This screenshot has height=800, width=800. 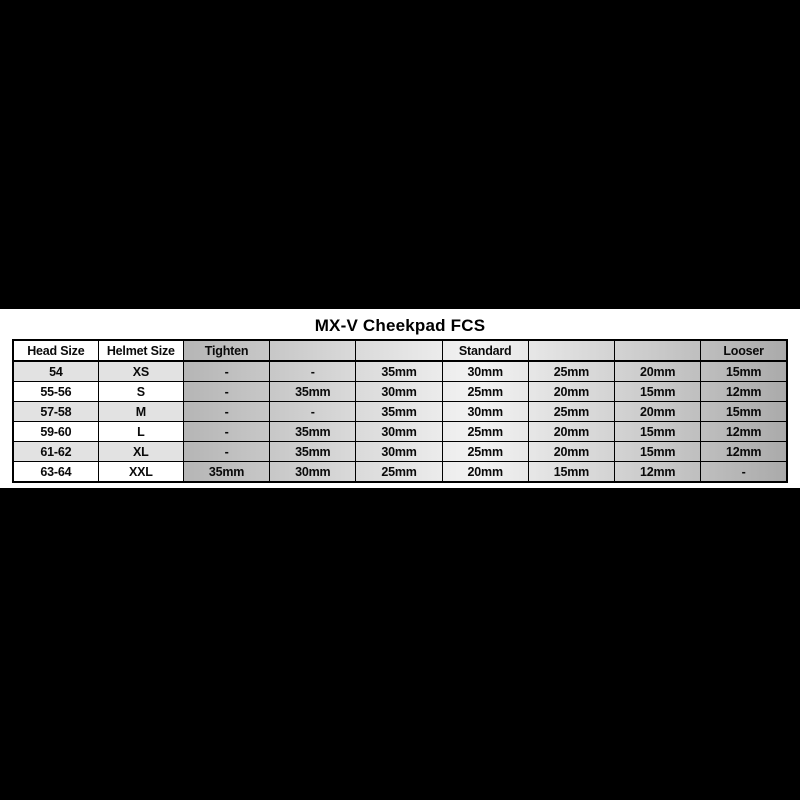 I want to click on table-row: 57-58 M - -35mm 30mm 25mm 20mm 15mm, so click(x=400, y=411).